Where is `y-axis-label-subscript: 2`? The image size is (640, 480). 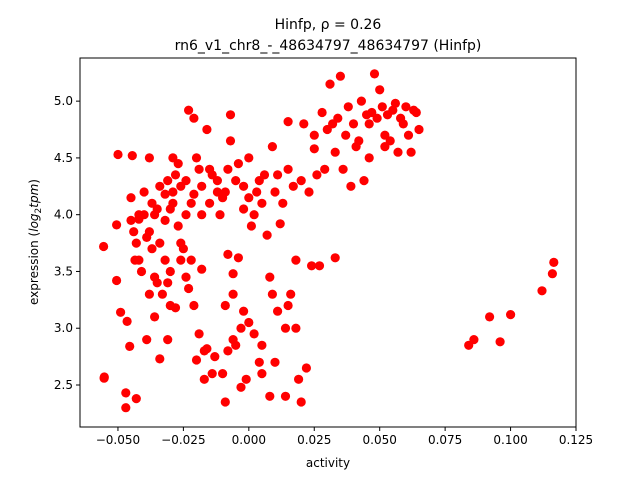 y-axis-label-subscript: 2 is located at coordinates (39, 211).